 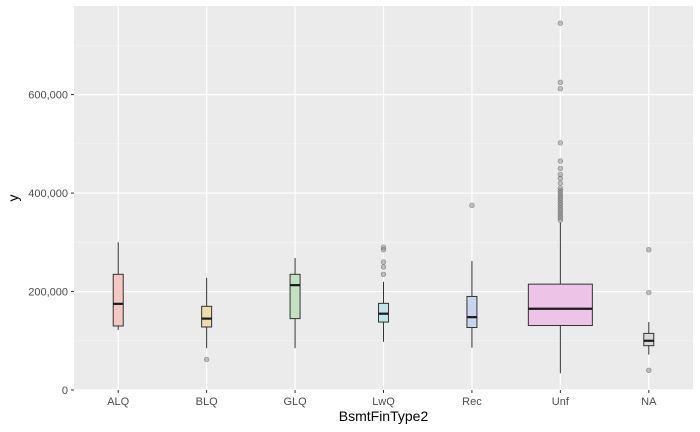 I want to click on box-alq, so click(x=118, y=286).